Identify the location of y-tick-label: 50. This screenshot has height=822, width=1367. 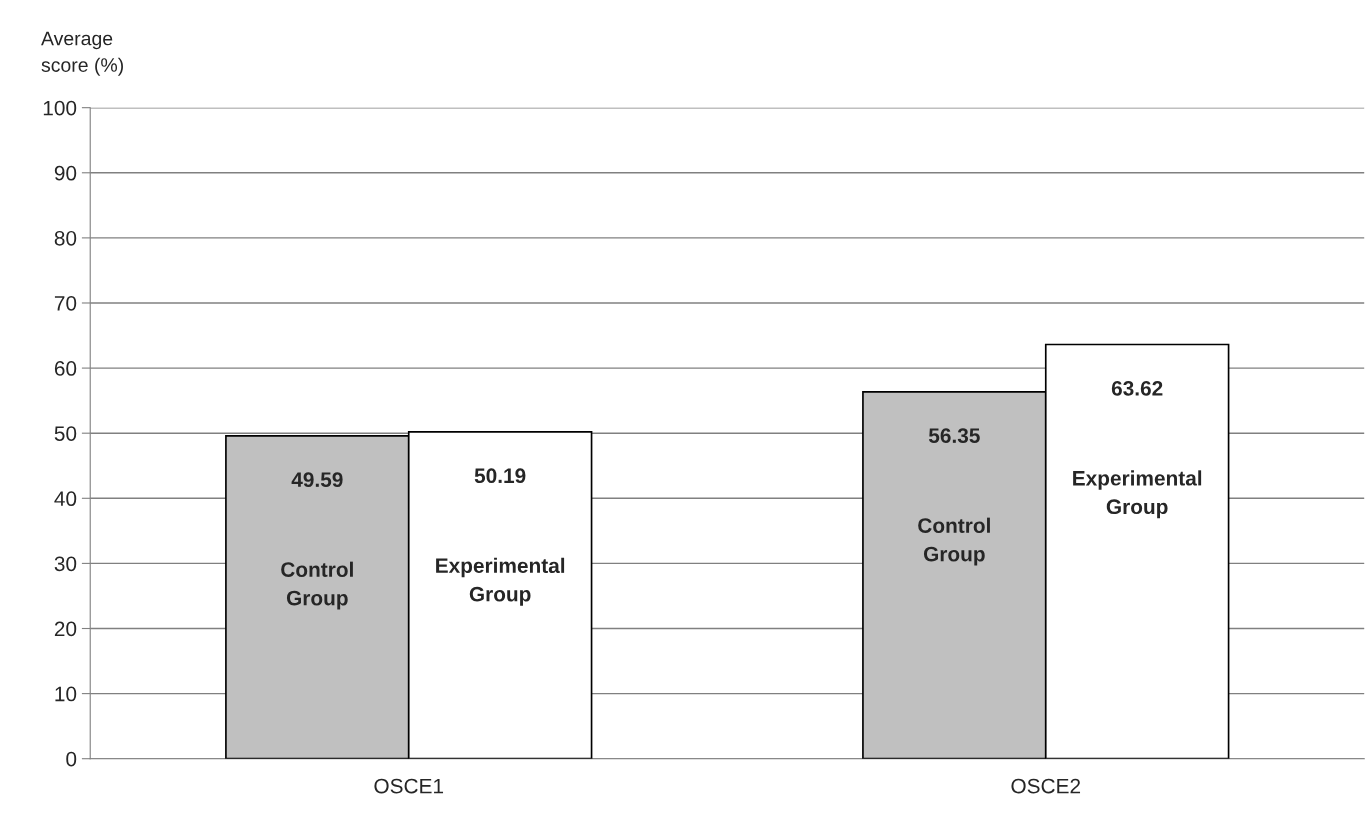
(65, 433).